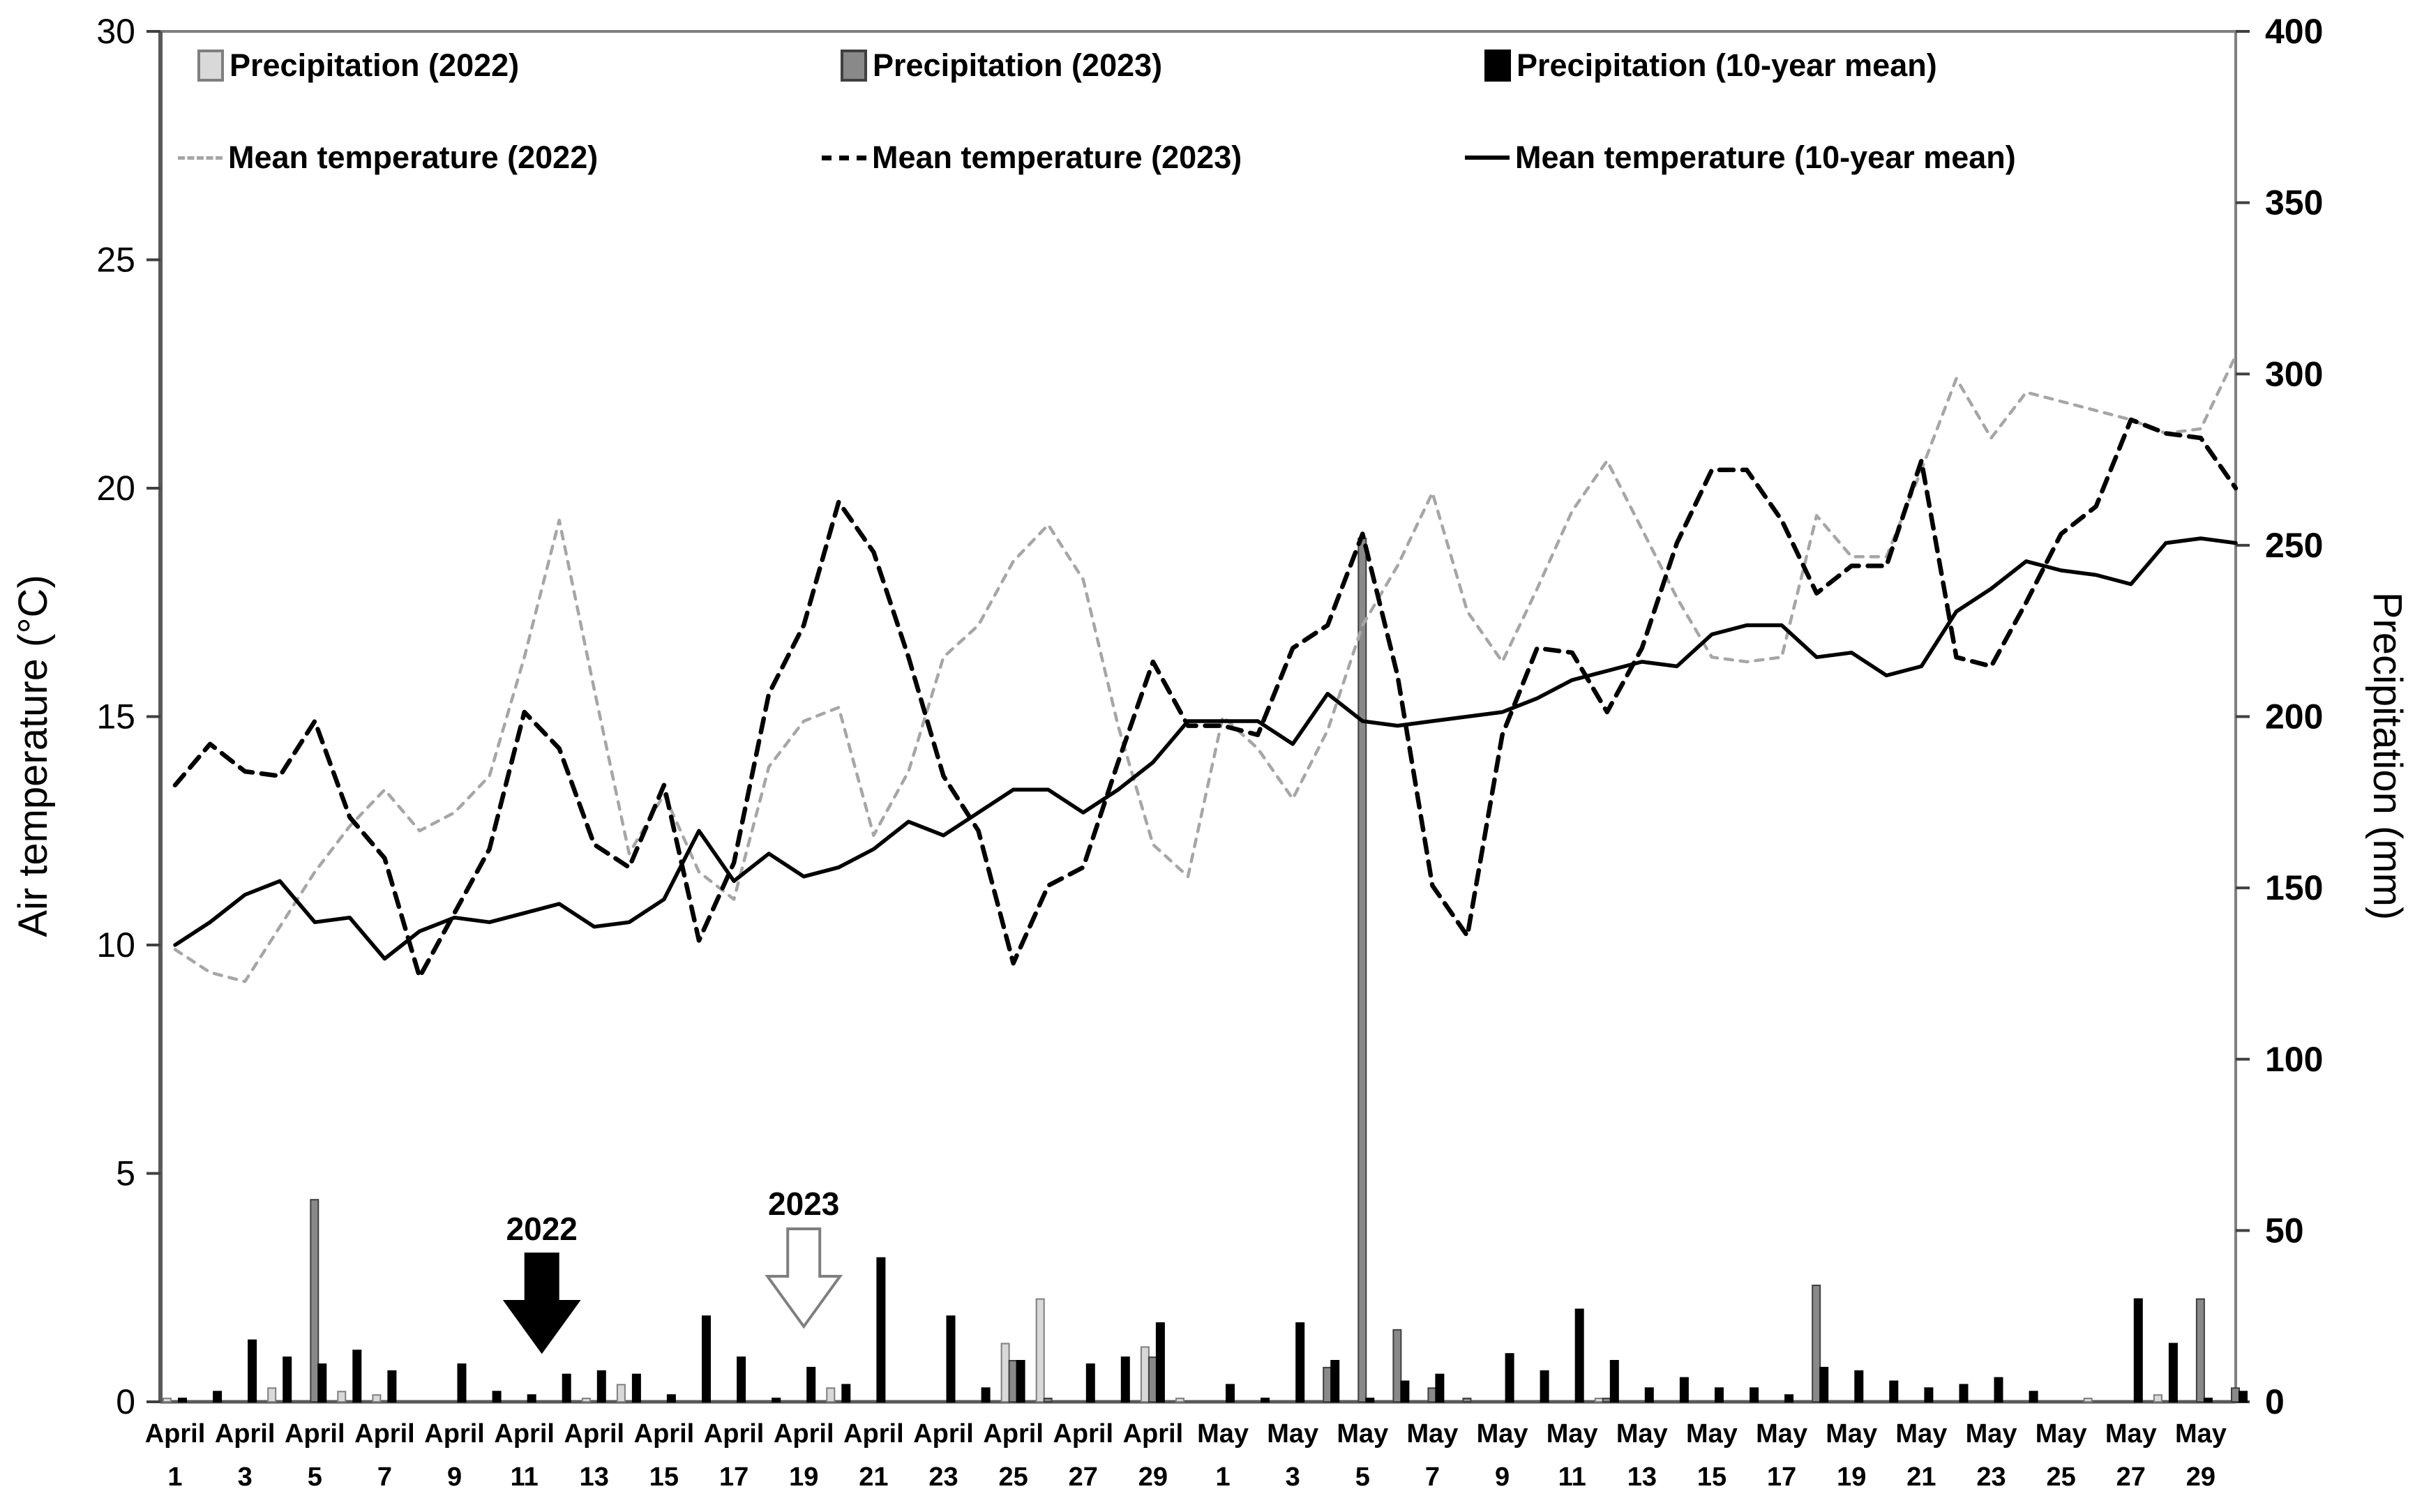 The width and height of the screenshot is (2415, 1512). Describe the element at coordinates (1502, 1477) in the screenshot. I see `x-tick-day: 9` at that location.